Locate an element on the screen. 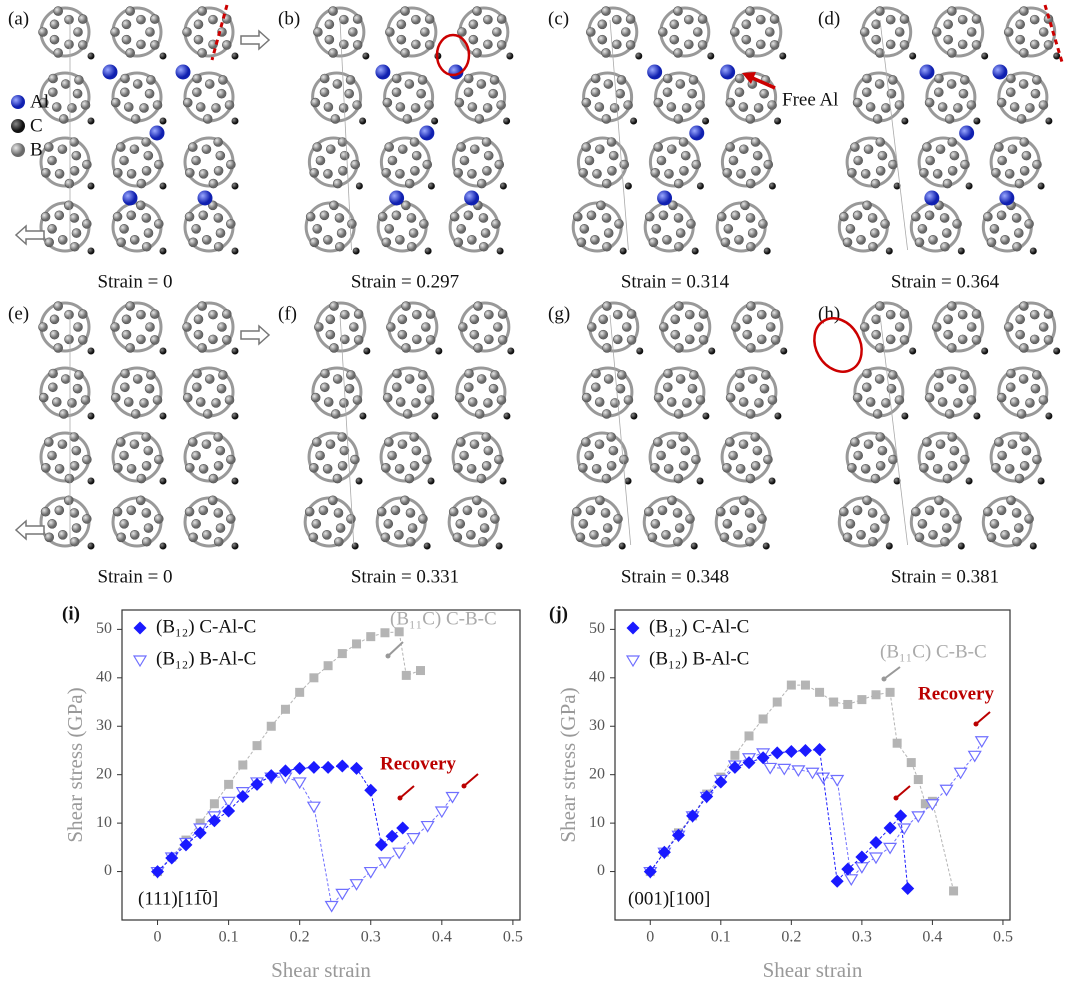  strain-label: Strain = 0.314 is located at coordinates (675, 281).